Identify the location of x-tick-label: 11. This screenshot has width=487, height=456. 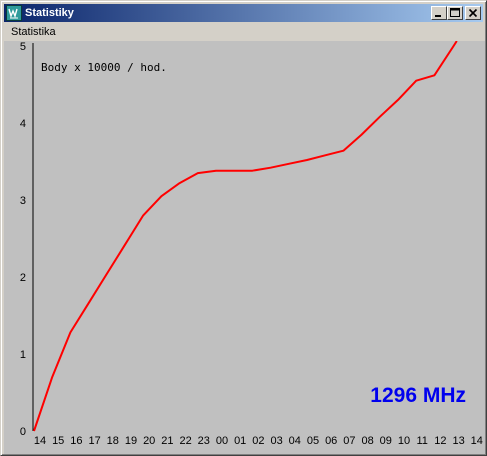
(421, 441).